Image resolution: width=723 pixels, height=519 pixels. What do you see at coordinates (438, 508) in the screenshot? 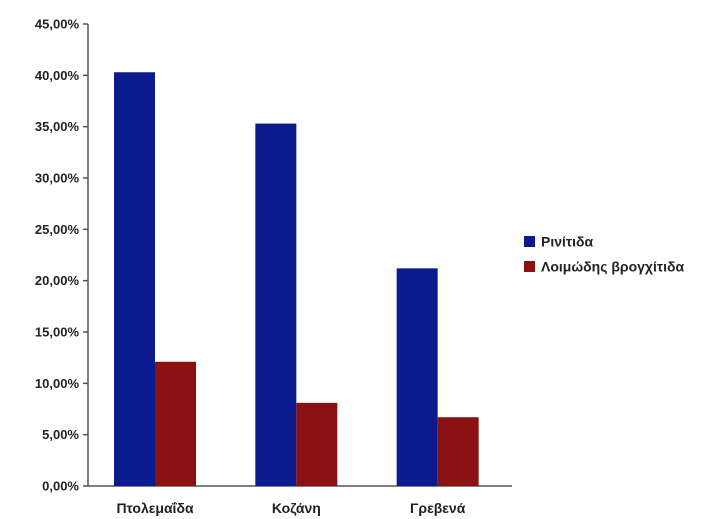
I see `x-category-label: Γρεβενά` at bounding box center [438, 508].